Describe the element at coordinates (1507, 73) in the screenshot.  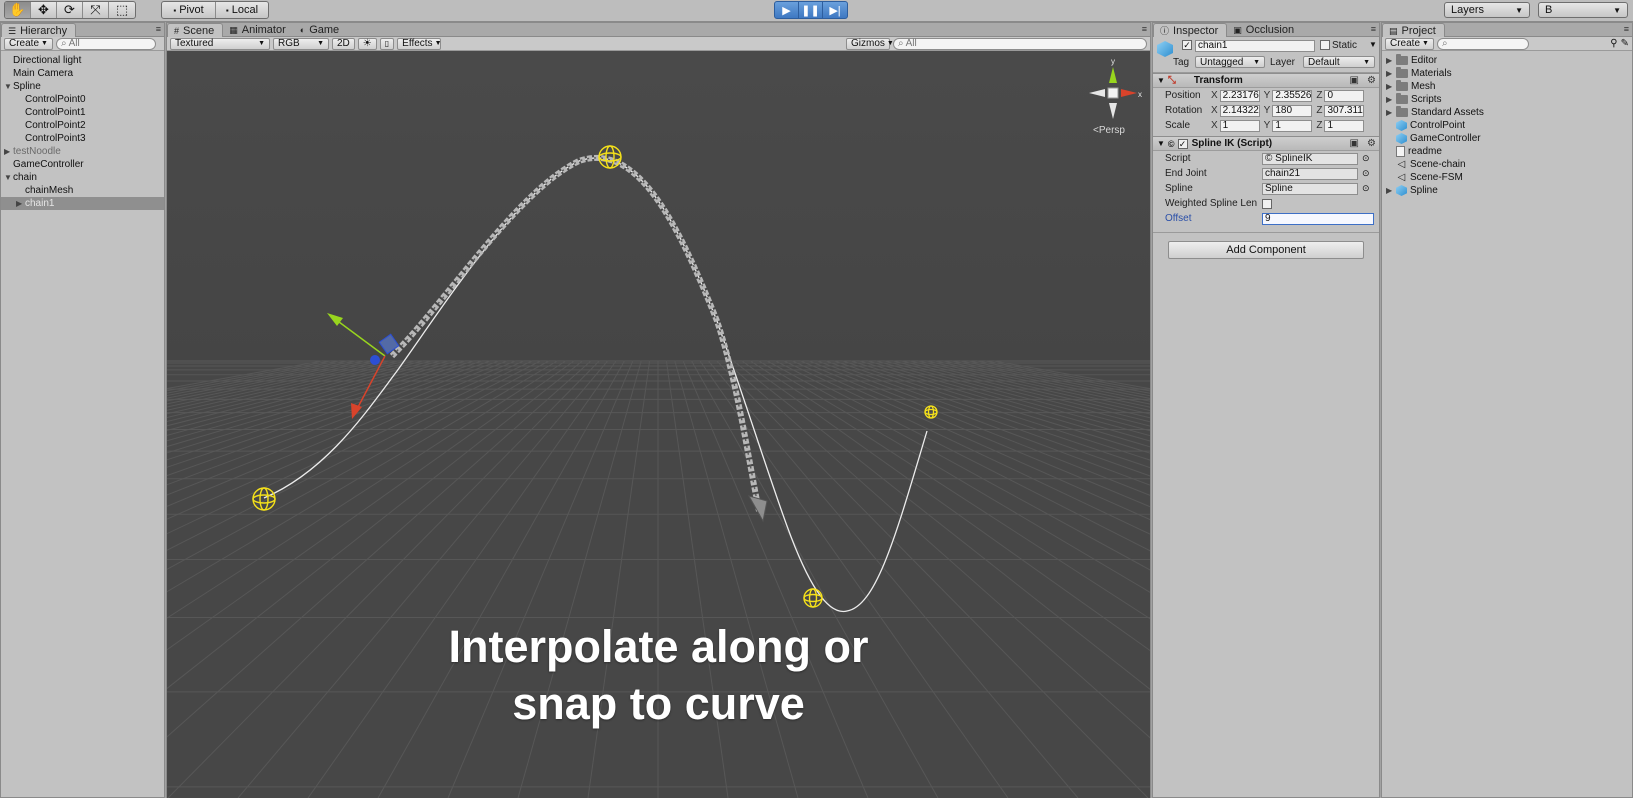
I see `project-item: ▶ Materials` at that location.